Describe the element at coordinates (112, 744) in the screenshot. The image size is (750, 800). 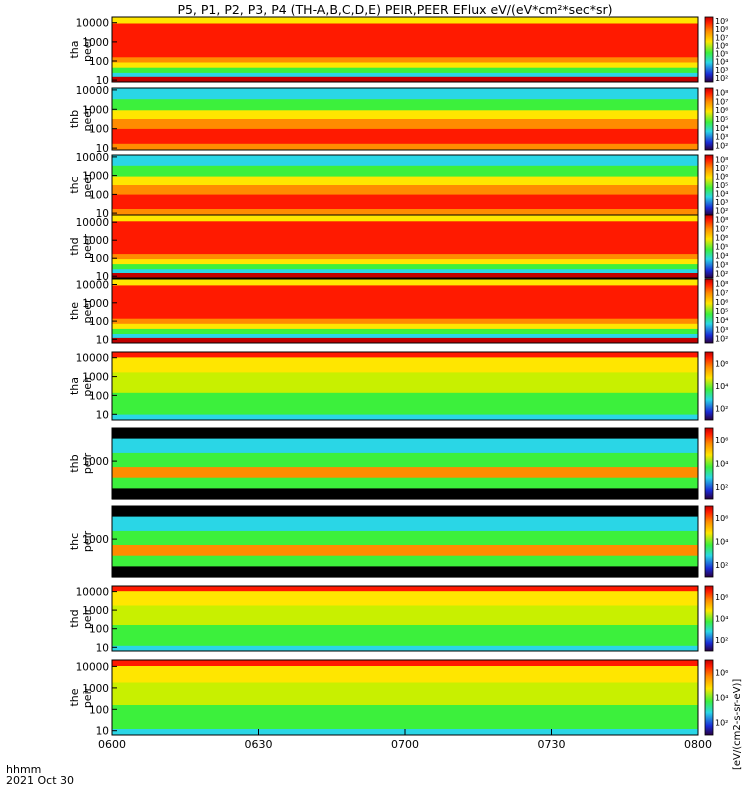
I see `x-tick-label: 0600` at that location.